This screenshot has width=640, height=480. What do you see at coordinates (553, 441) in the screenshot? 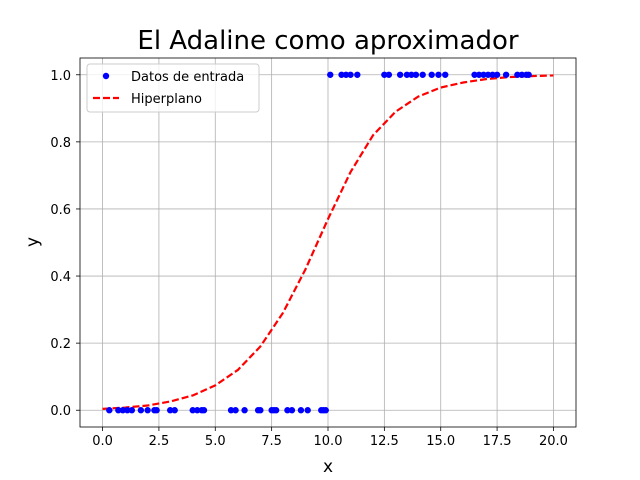
I see `x-tick-label: 20.0` at bounding box center [553, 441].